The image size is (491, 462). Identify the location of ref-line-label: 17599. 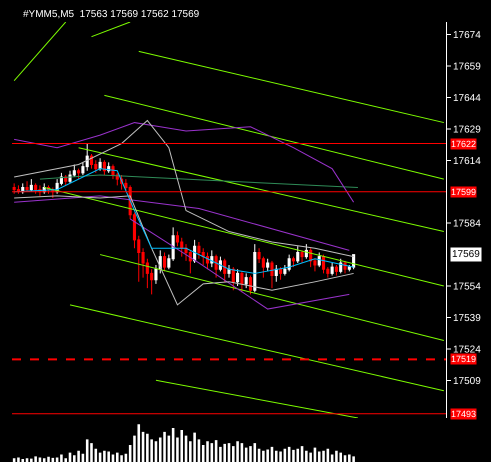
(463, 192).